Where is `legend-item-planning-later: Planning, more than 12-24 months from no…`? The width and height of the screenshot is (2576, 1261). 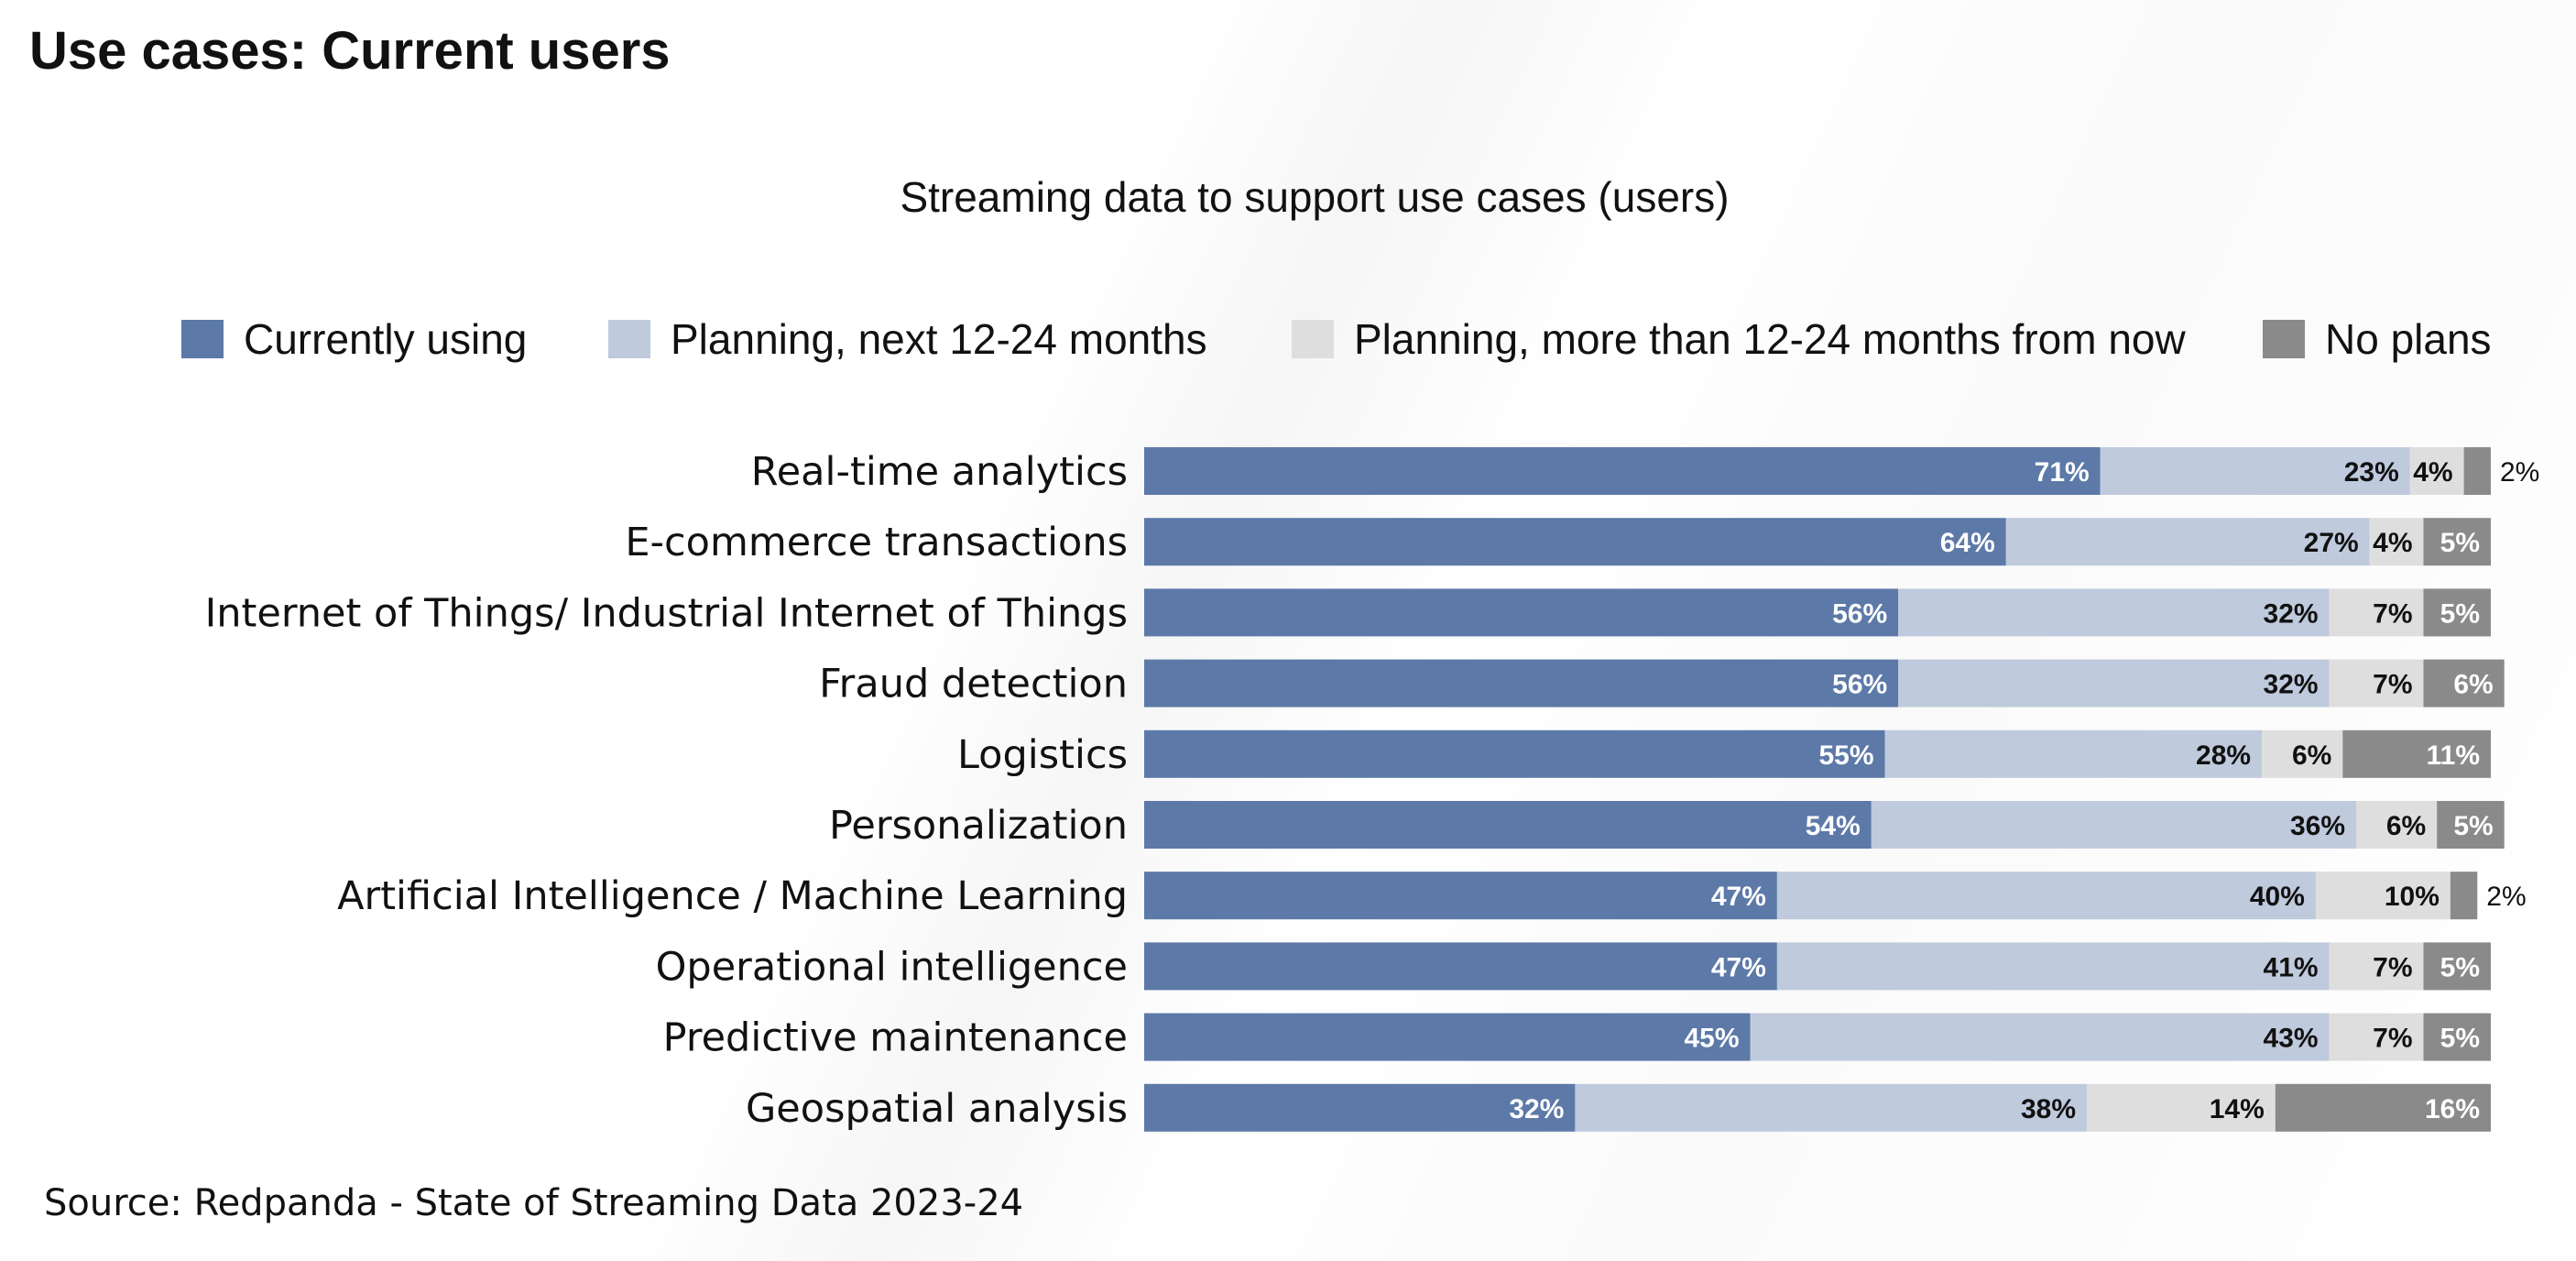 legend-item-planning-later: Planning, more than 12-24 months from no… is located at coordinates (1739, 339).